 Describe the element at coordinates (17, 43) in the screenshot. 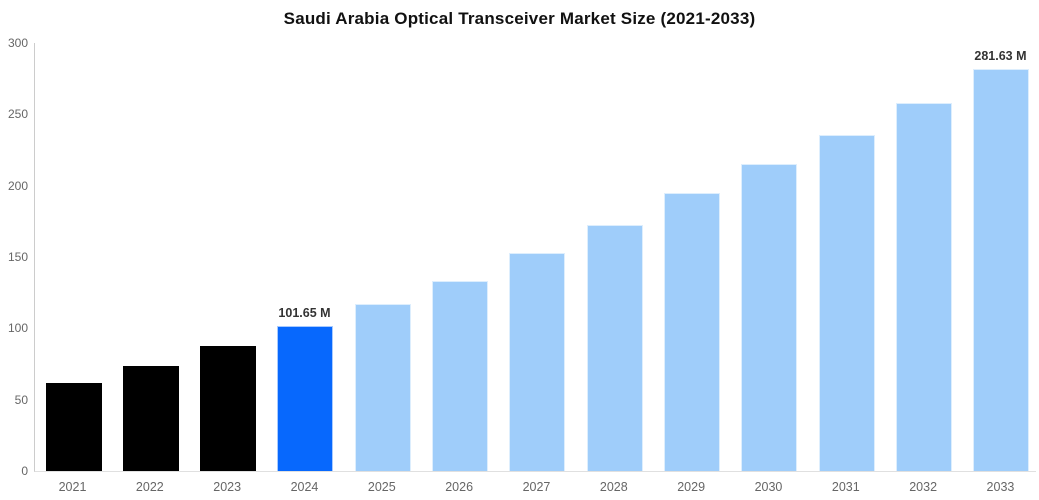

I see `y-tick-label-300: 300` at that location.